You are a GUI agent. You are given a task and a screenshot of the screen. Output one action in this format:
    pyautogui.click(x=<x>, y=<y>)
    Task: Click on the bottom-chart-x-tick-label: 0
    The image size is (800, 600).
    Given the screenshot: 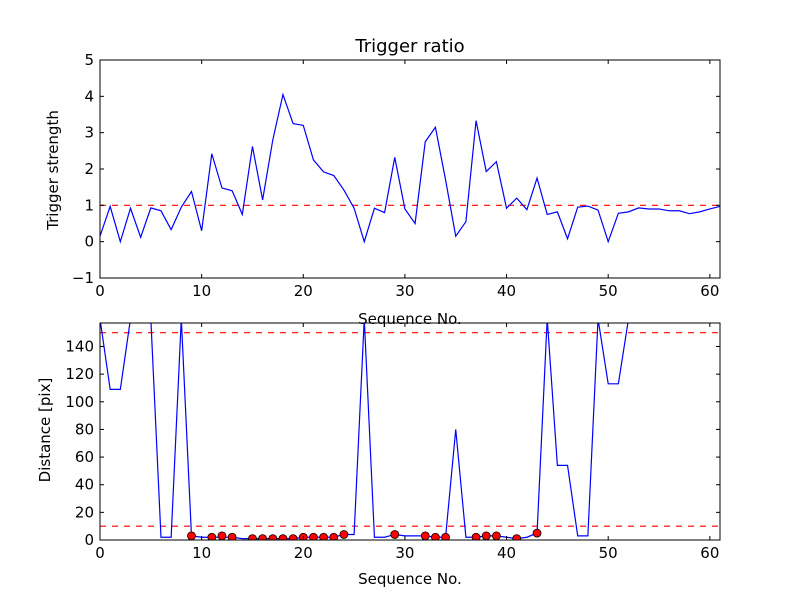 What is the action you would take?
    pyautogui.click(x=100, y=553)
    